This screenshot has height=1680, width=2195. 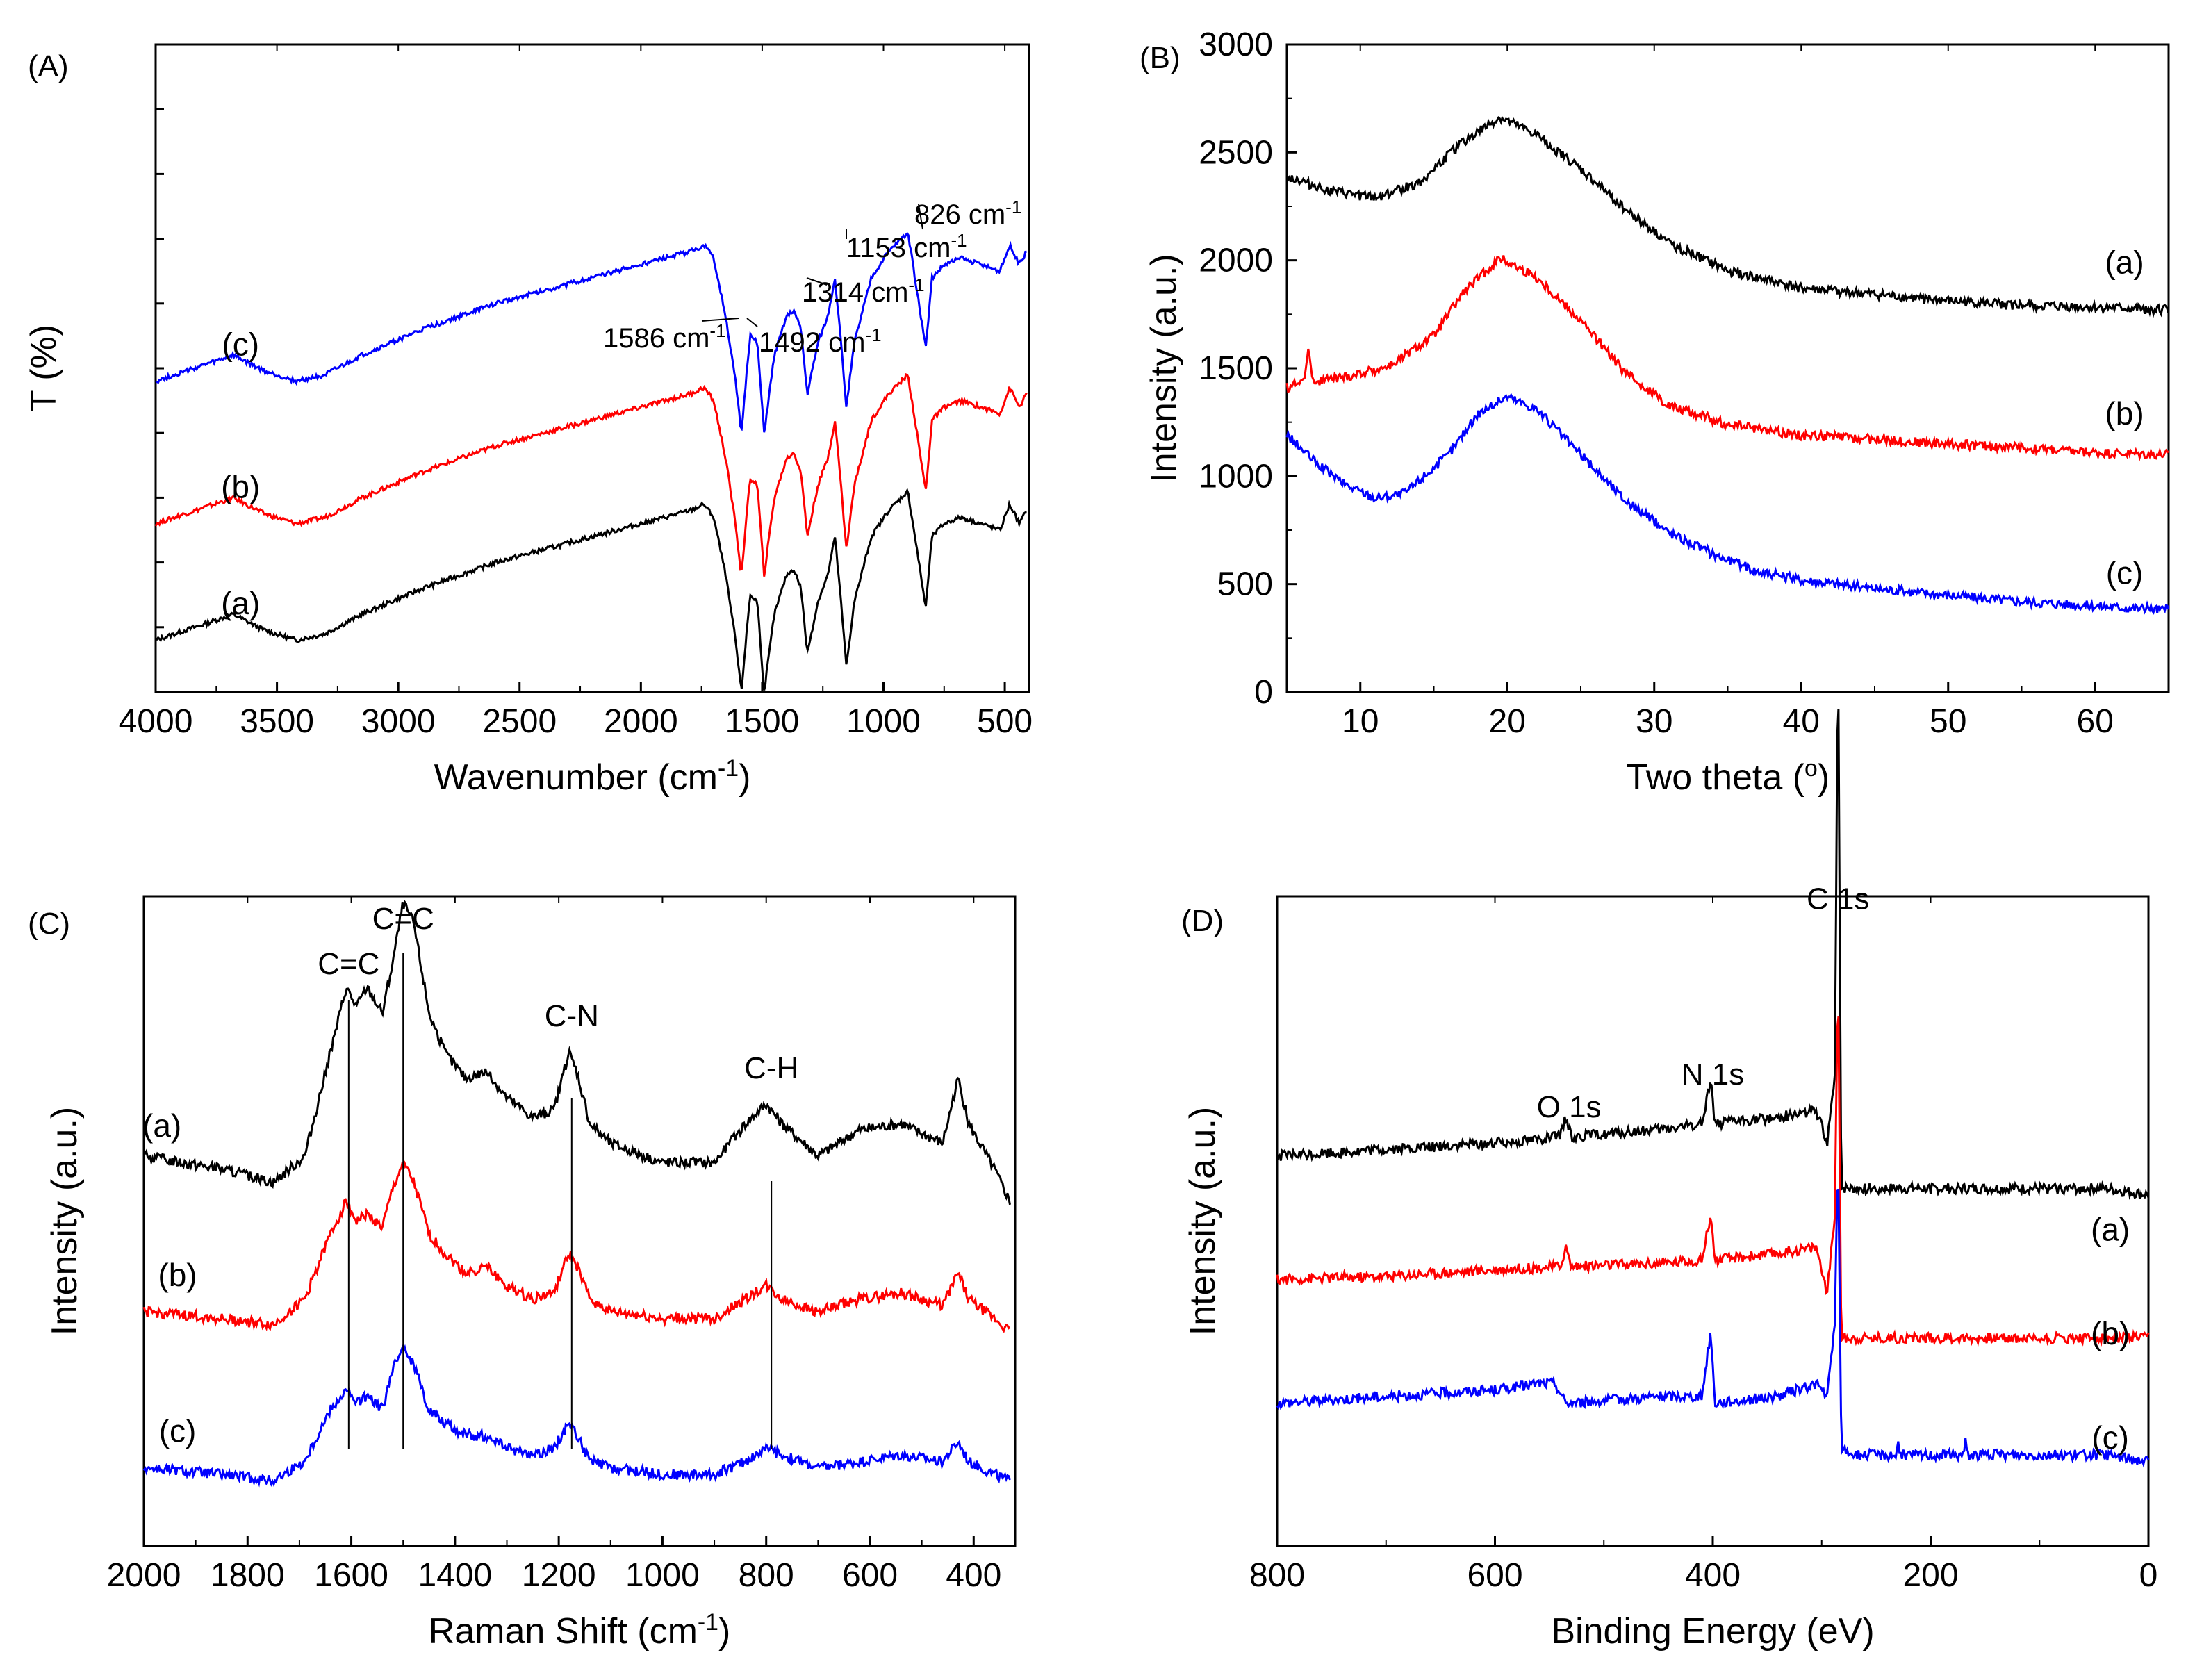 I want to click on peak-annotation: 1586 cm-1, so click(x=665, y=337).